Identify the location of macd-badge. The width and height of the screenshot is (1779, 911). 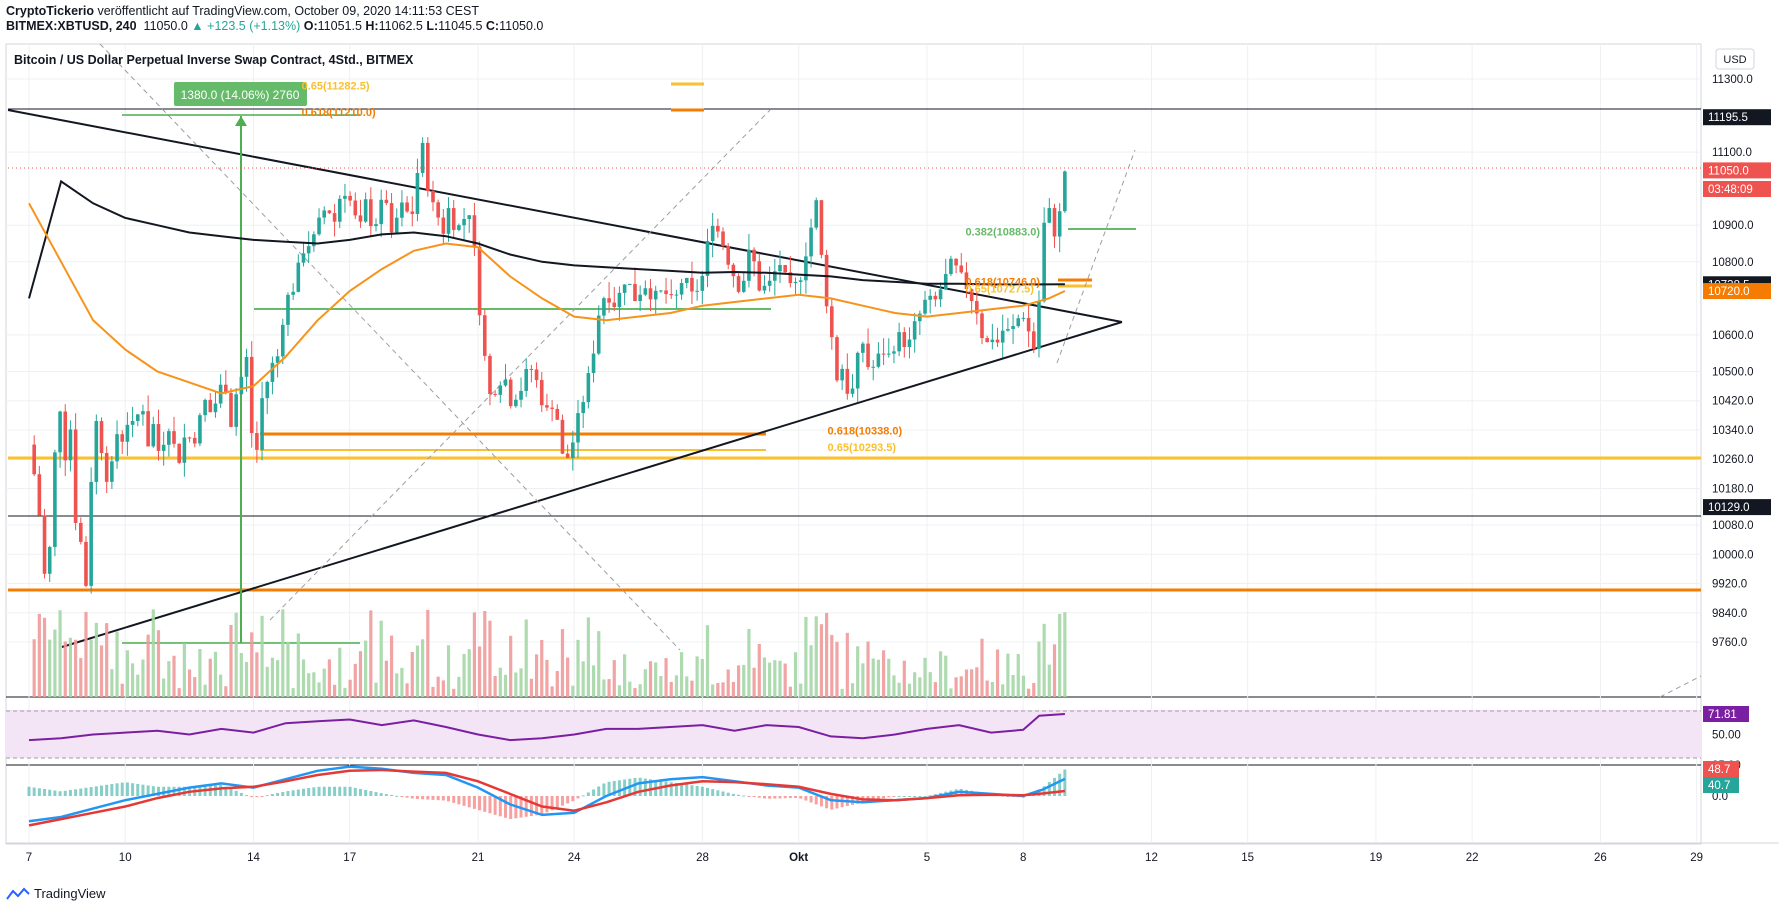
(1721, 769).